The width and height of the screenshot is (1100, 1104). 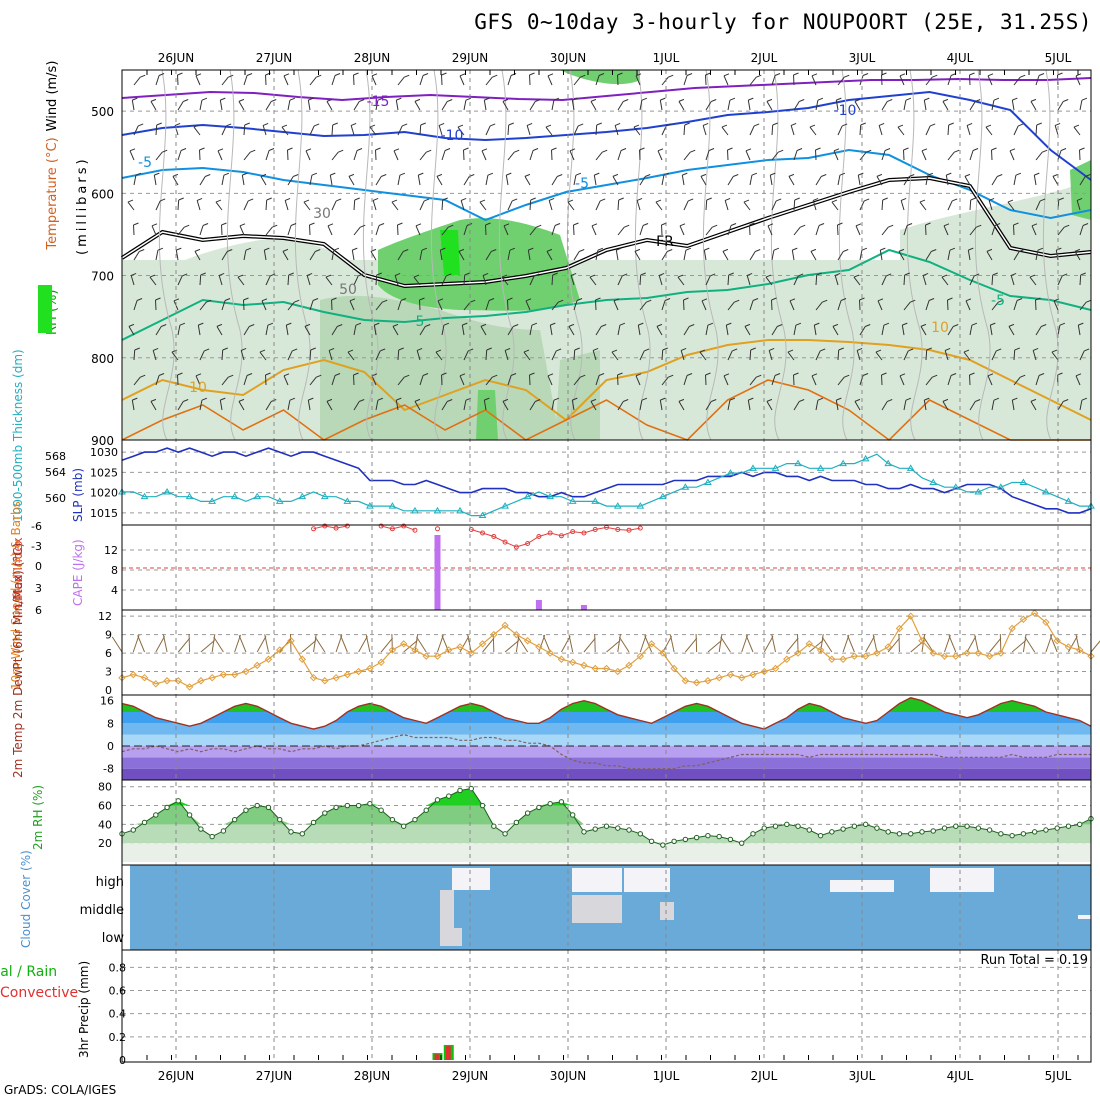 What do you see at coordinates (447, 910) in the screenshot?
I see `cloud-block` at bounding box center [447, 910].